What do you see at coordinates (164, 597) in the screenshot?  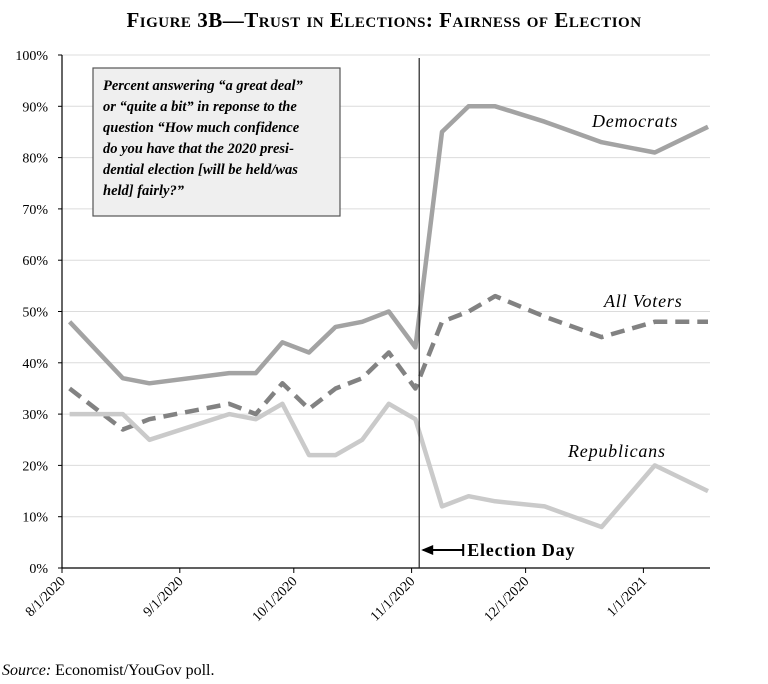 I see `x-tick-label: 9/1/2020` at bounding box center [164, 597].